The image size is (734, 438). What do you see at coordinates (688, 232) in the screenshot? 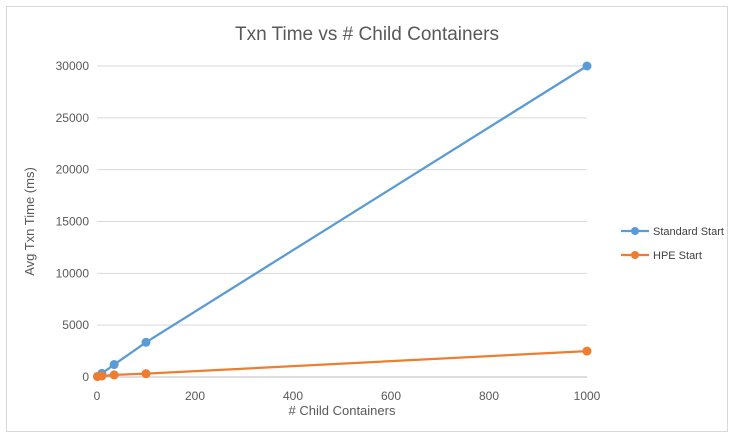
I see `legend-label: Standard Start` at bounding box center [688, 232].